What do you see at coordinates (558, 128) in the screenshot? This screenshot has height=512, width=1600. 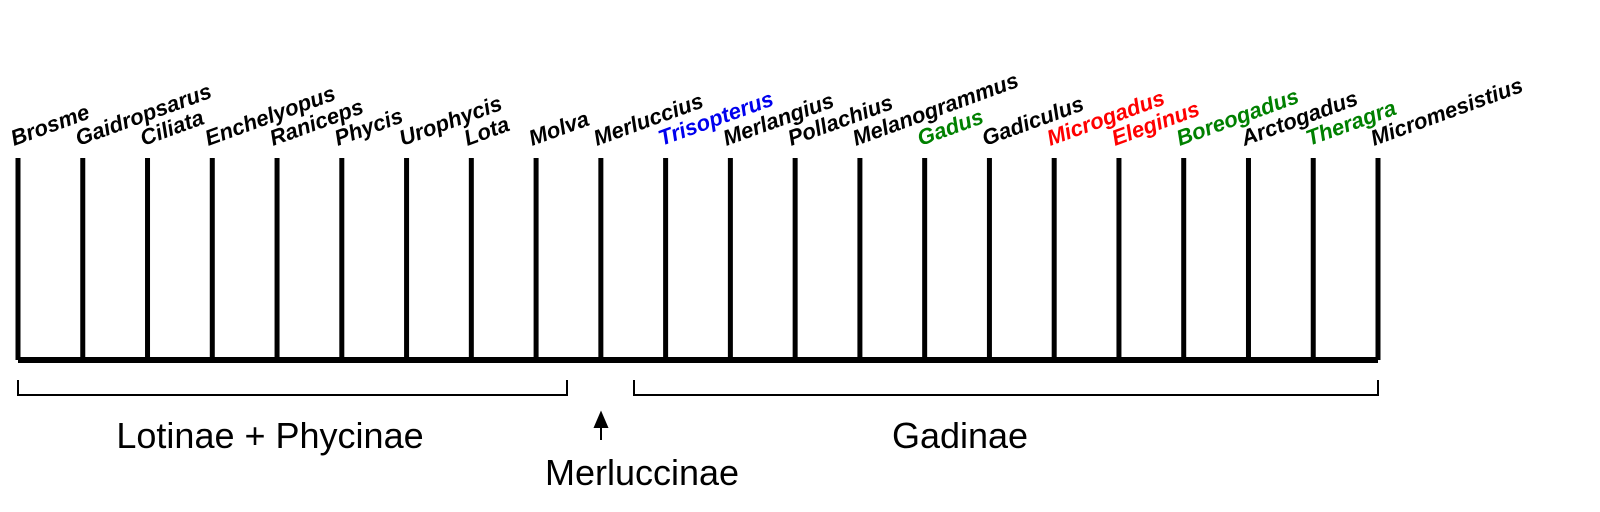 I see `taxon-label: Molva` at bounding box center [558, 128].